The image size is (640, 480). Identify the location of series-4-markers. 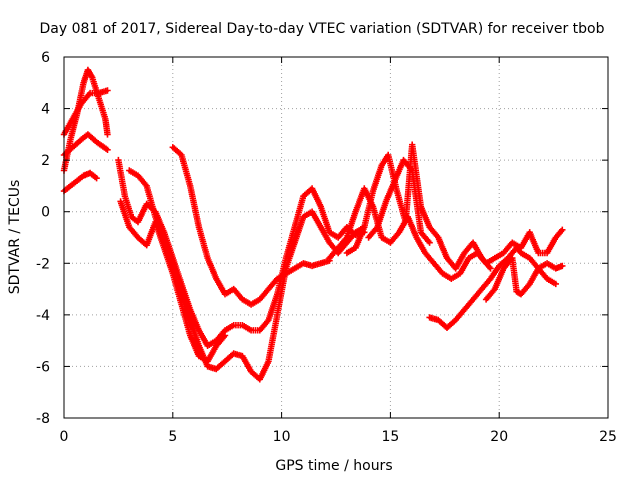
(80, 182).